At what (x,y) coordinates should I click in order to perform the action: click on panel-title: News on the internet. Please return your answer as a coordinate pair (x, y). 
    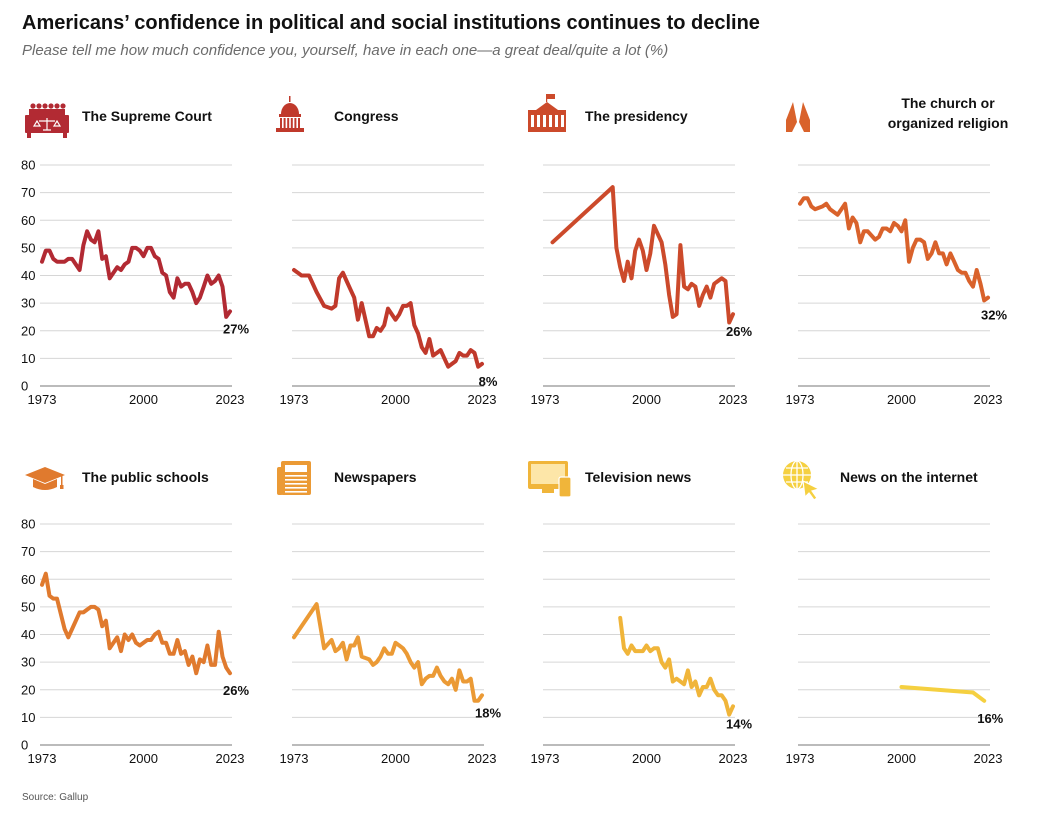
    Looking at the image, I should click on (909, 477).